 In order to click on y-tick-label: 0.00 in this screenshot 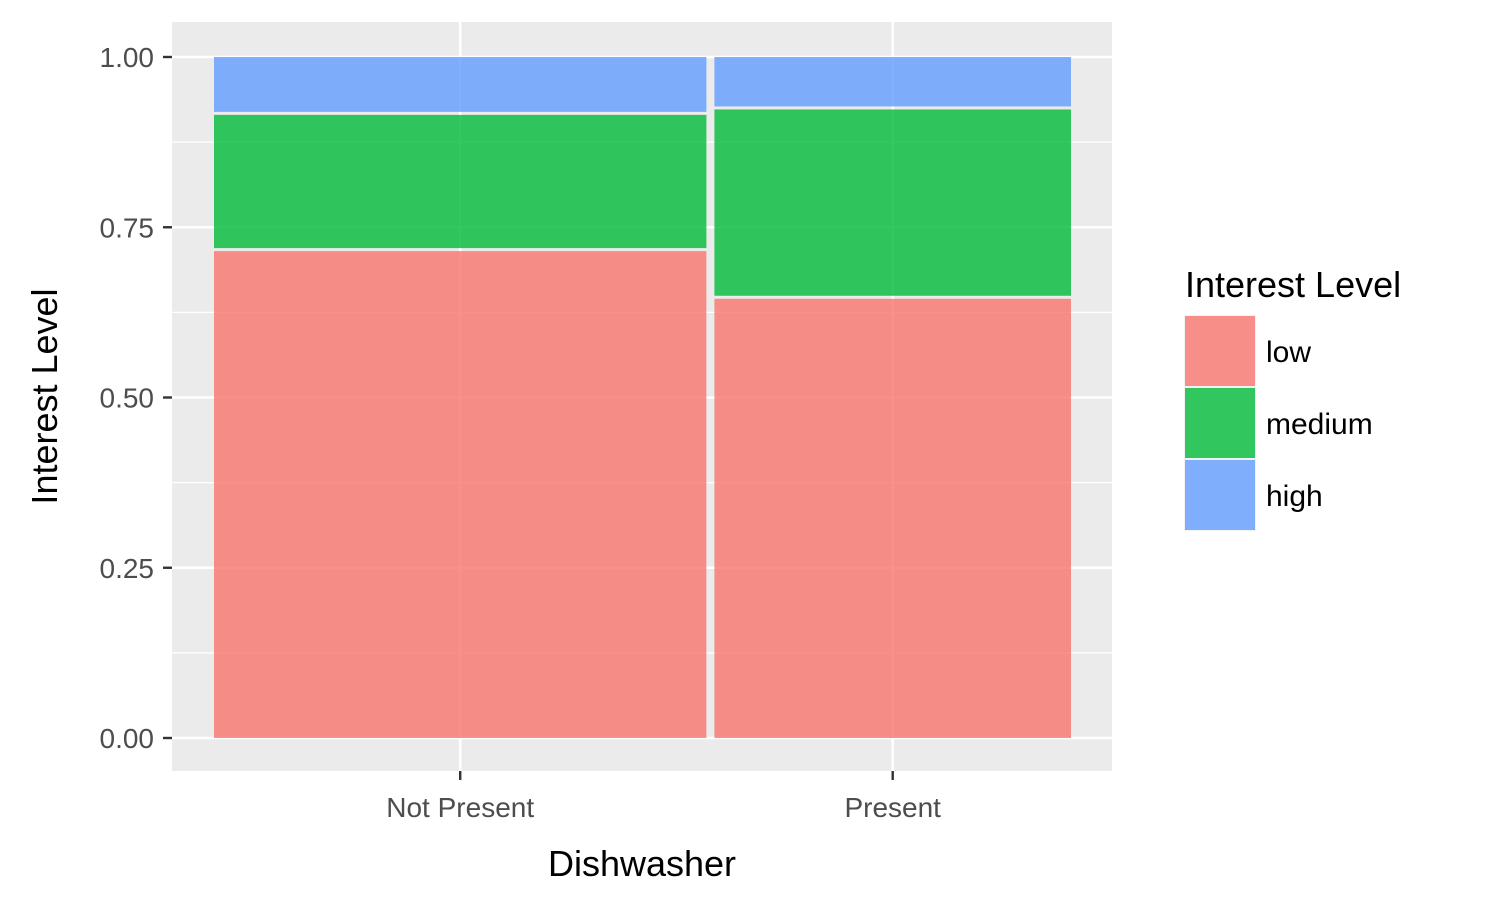, I will do `click(127, 738)`.